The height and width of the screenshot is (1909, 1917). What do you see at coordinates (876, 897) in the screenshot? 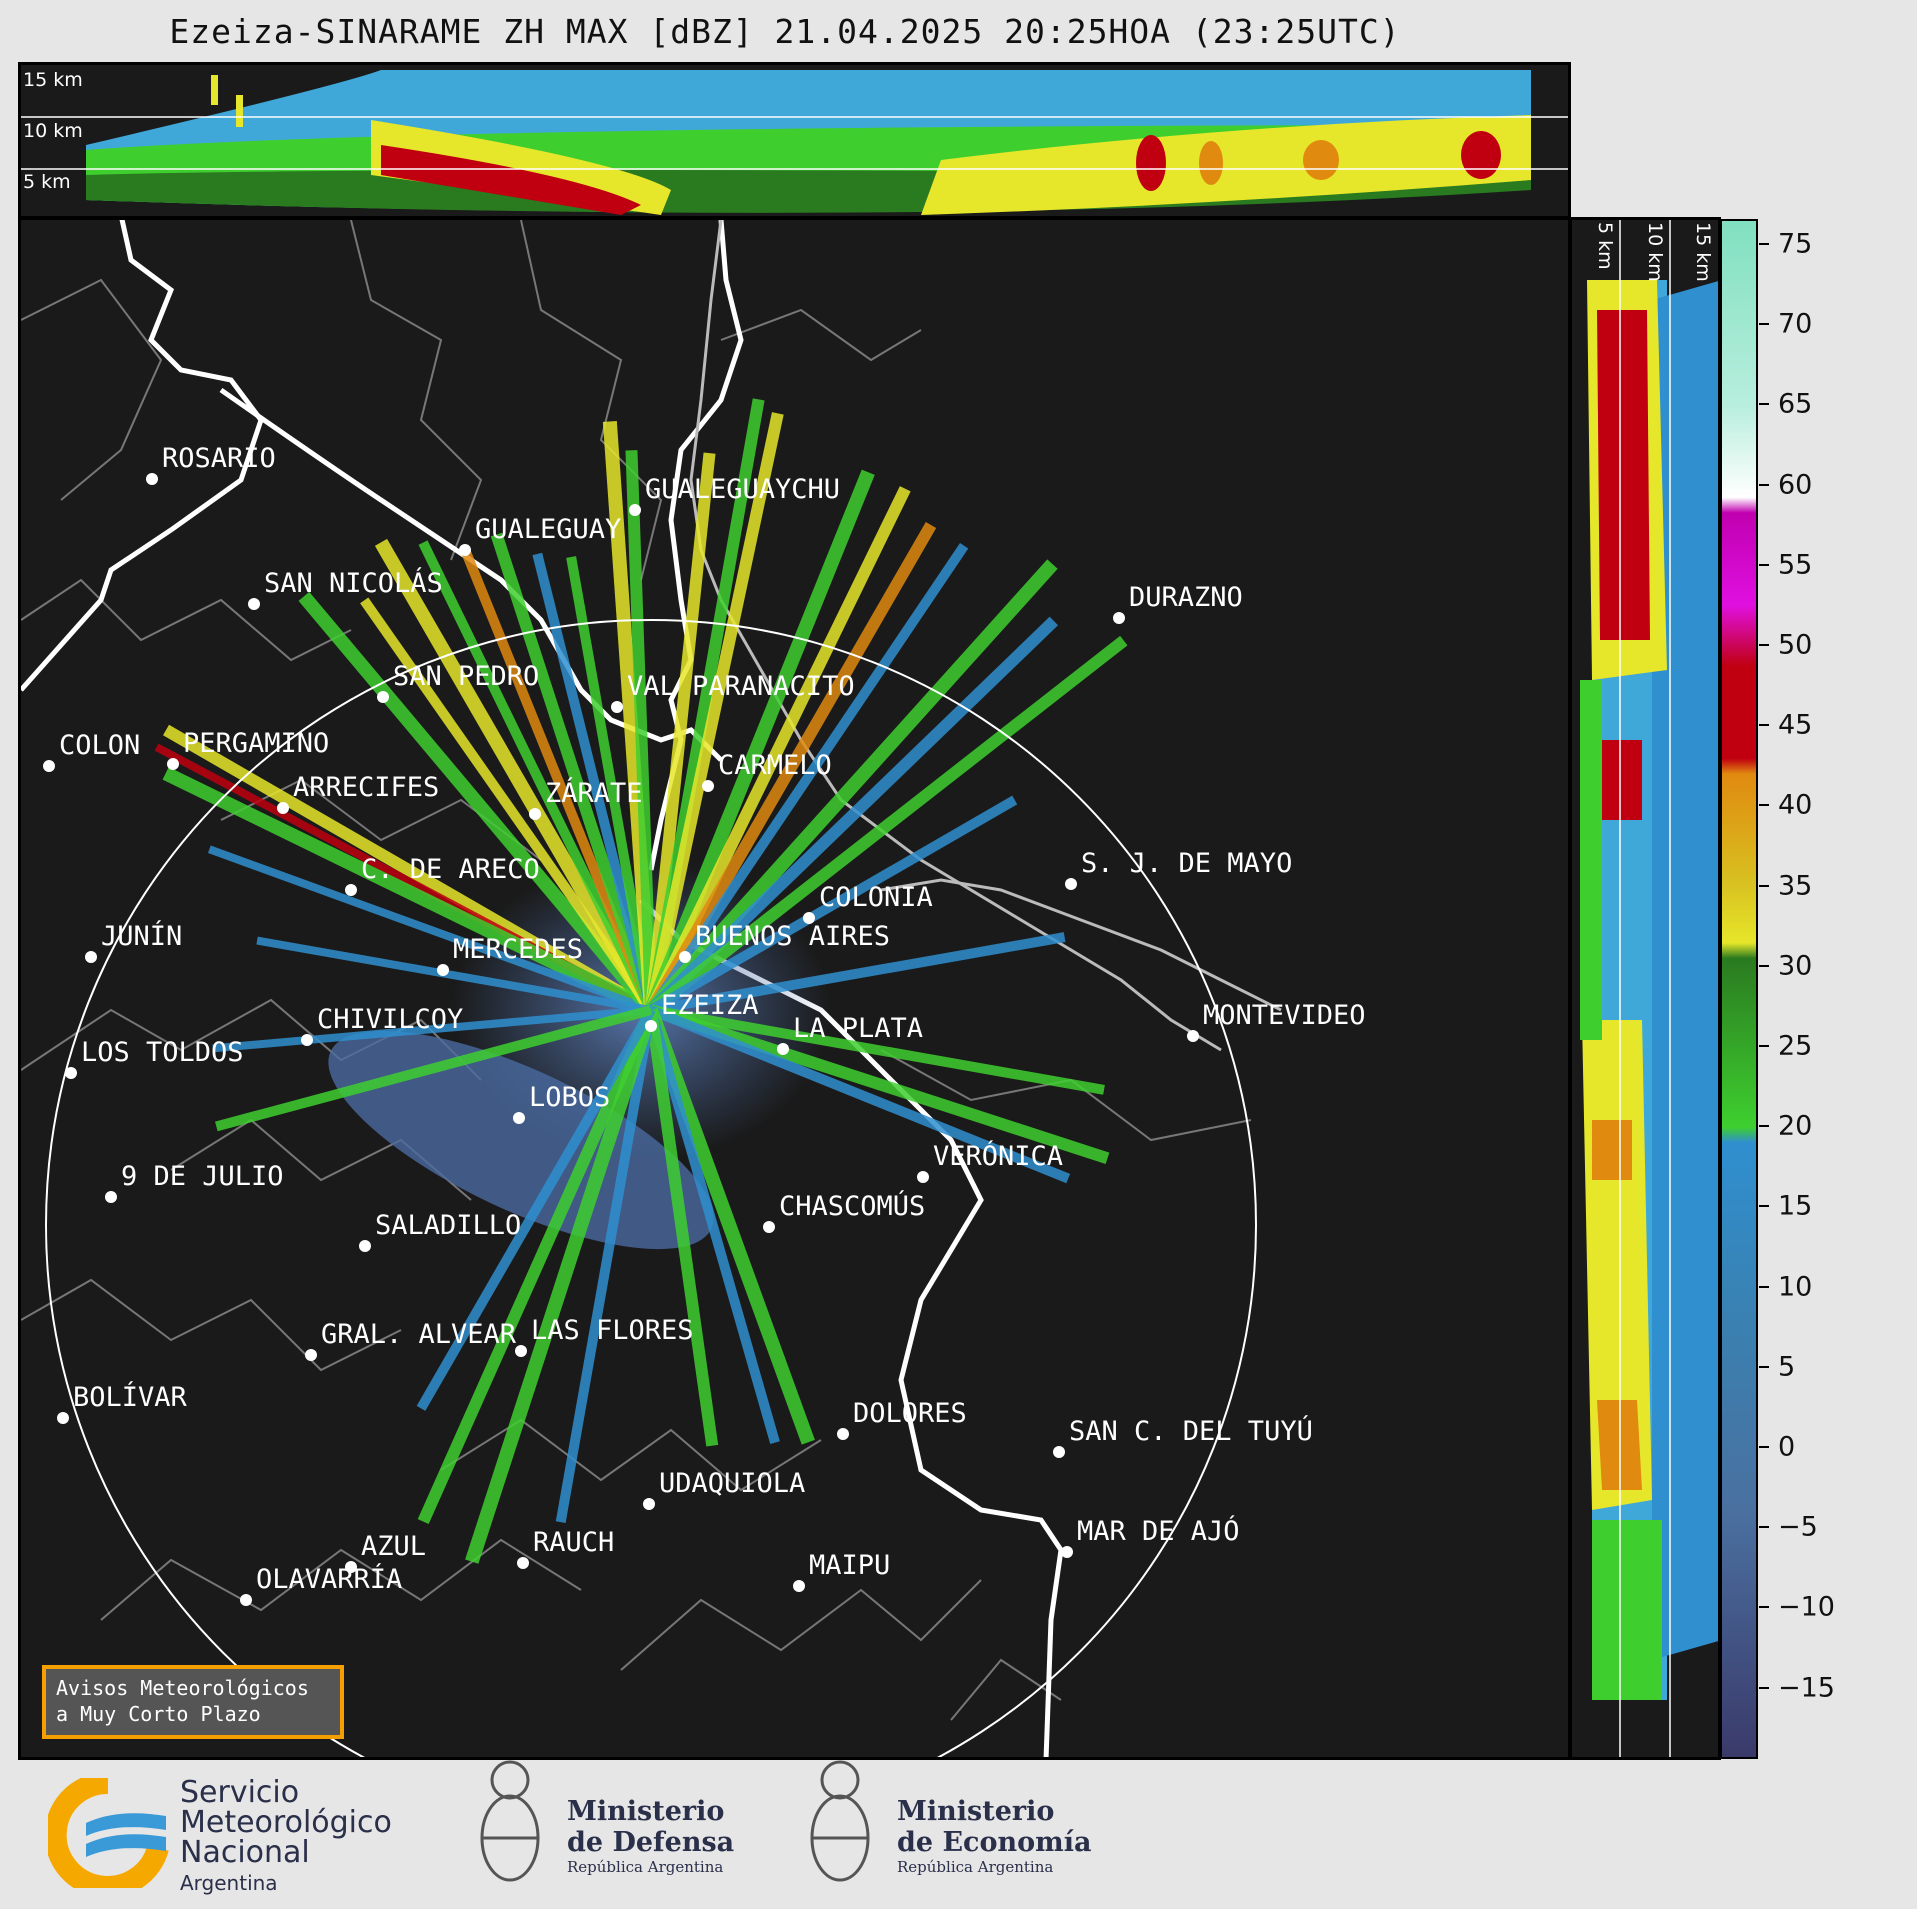
I see `city-label: COLONIA` at bounding box center [876, 897].